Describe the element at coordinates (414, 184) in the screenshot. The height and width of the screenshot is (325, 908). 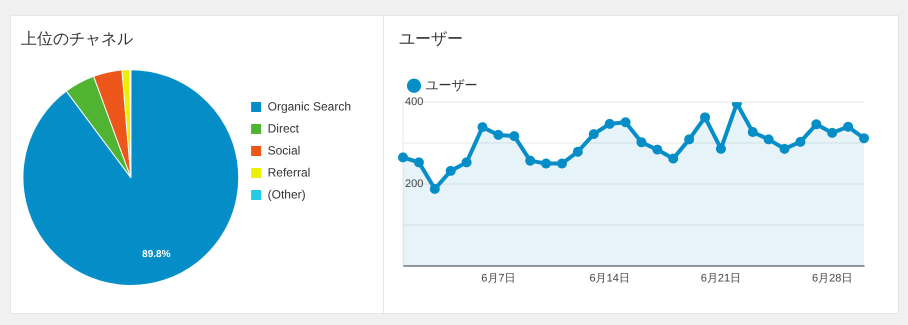
I see `y-tick-label: 200` at that location.